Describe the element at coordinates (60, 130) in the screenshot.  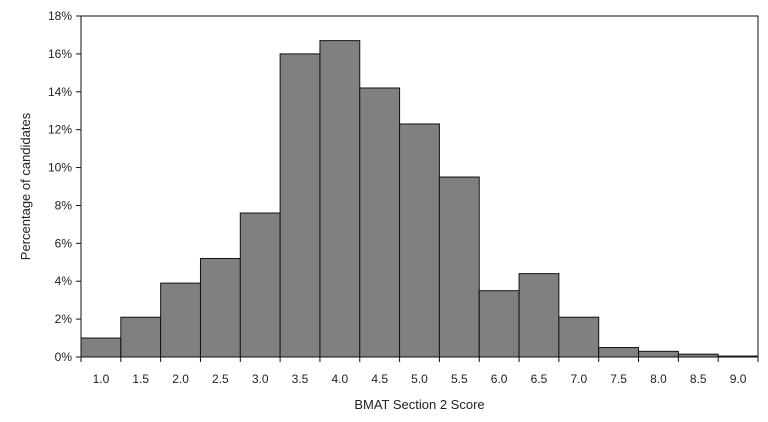
I see `y-tick-label: 12%` at that location.